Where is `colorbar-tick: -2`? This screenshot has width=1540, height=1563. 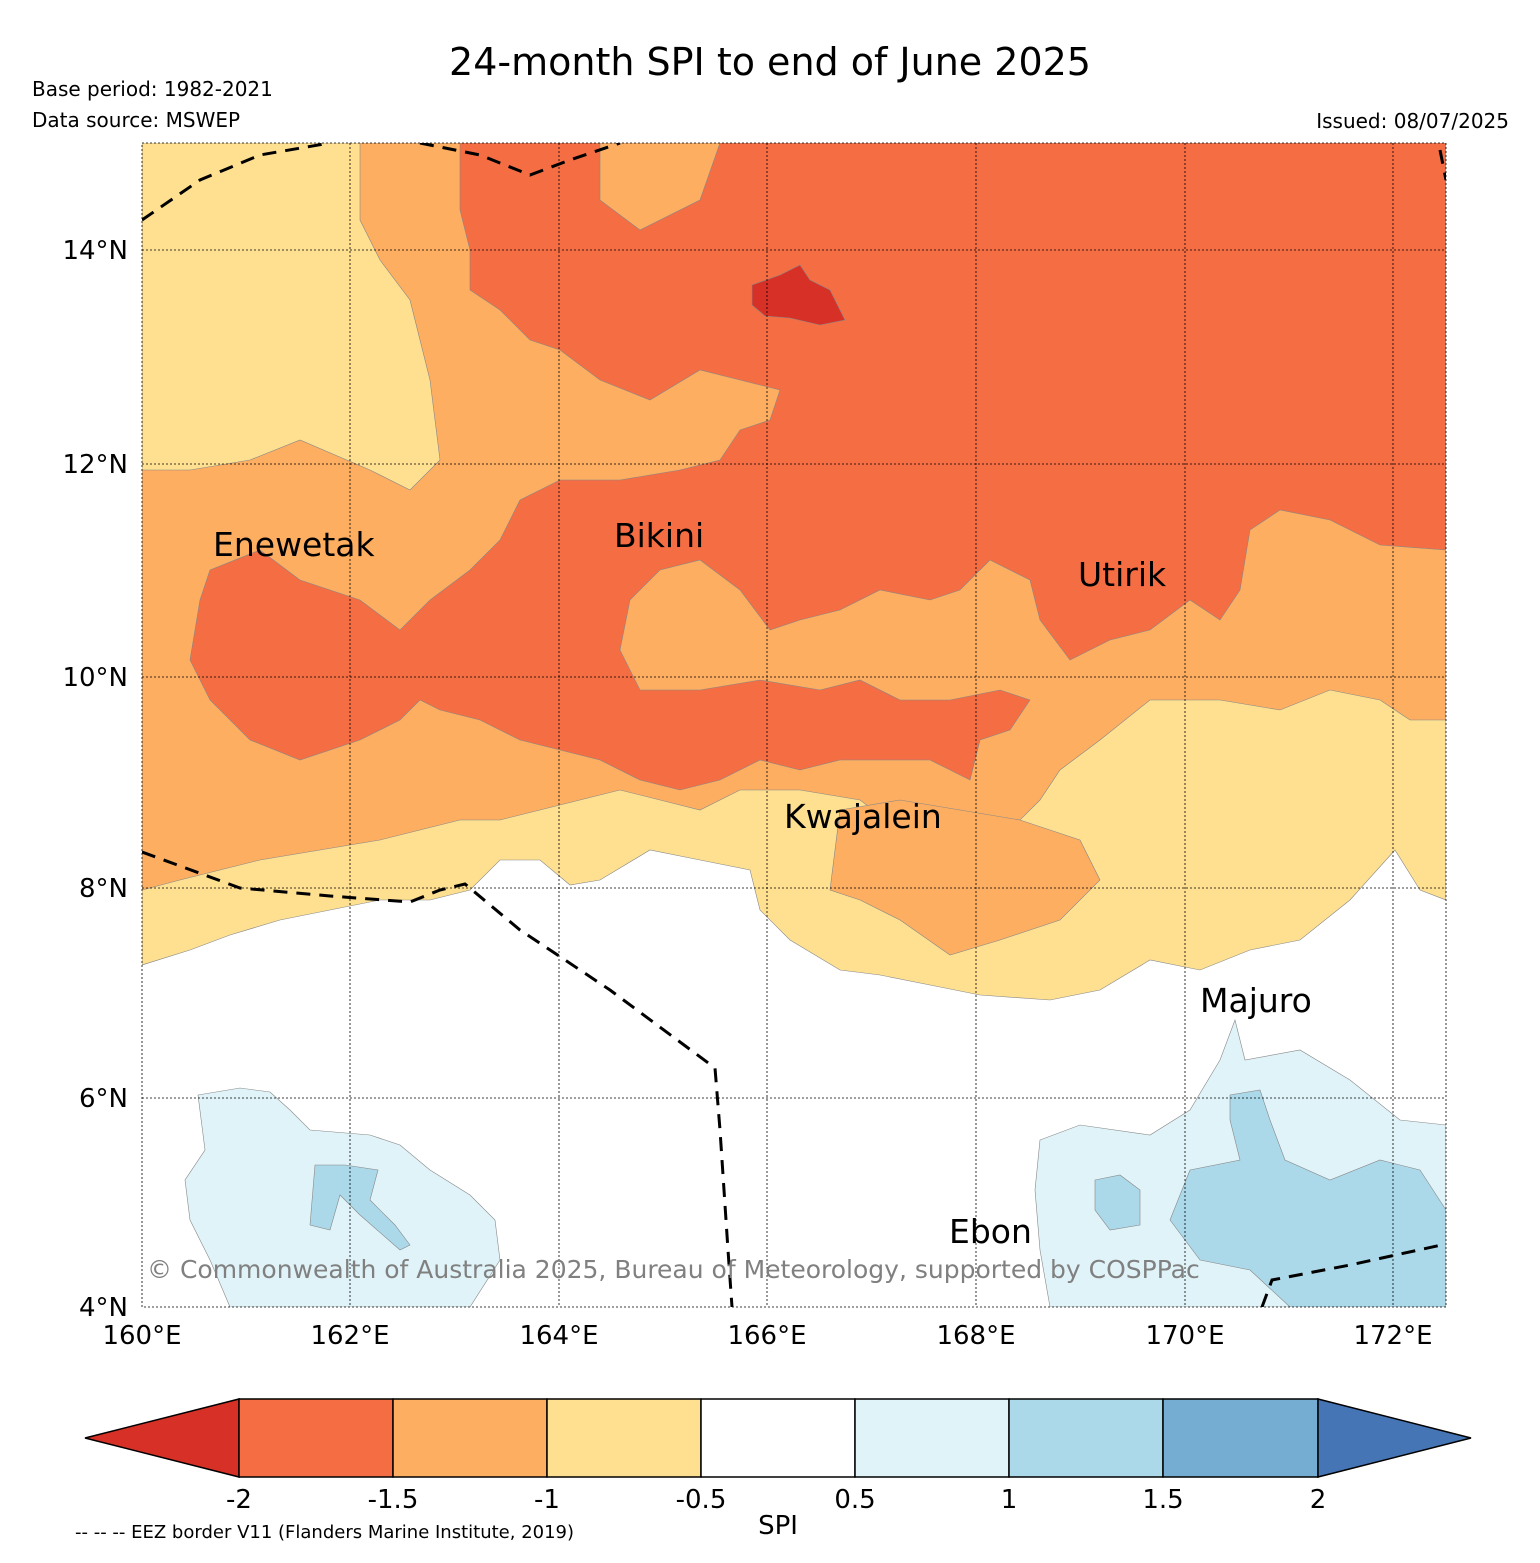 colorbar-tick: -2 is located at coordinates (239, 1500).